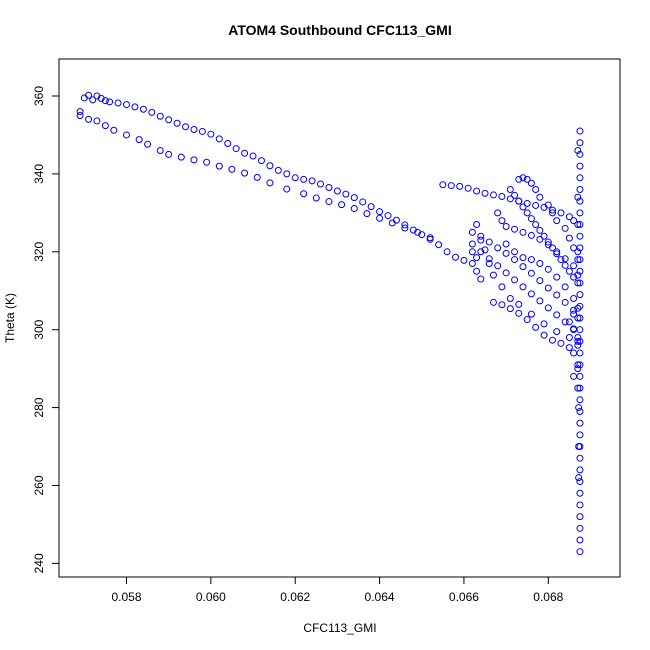  Describe the element at coordinates (548, 597) in the screenshot. I see `x-tick-label: 0.068` at that location.